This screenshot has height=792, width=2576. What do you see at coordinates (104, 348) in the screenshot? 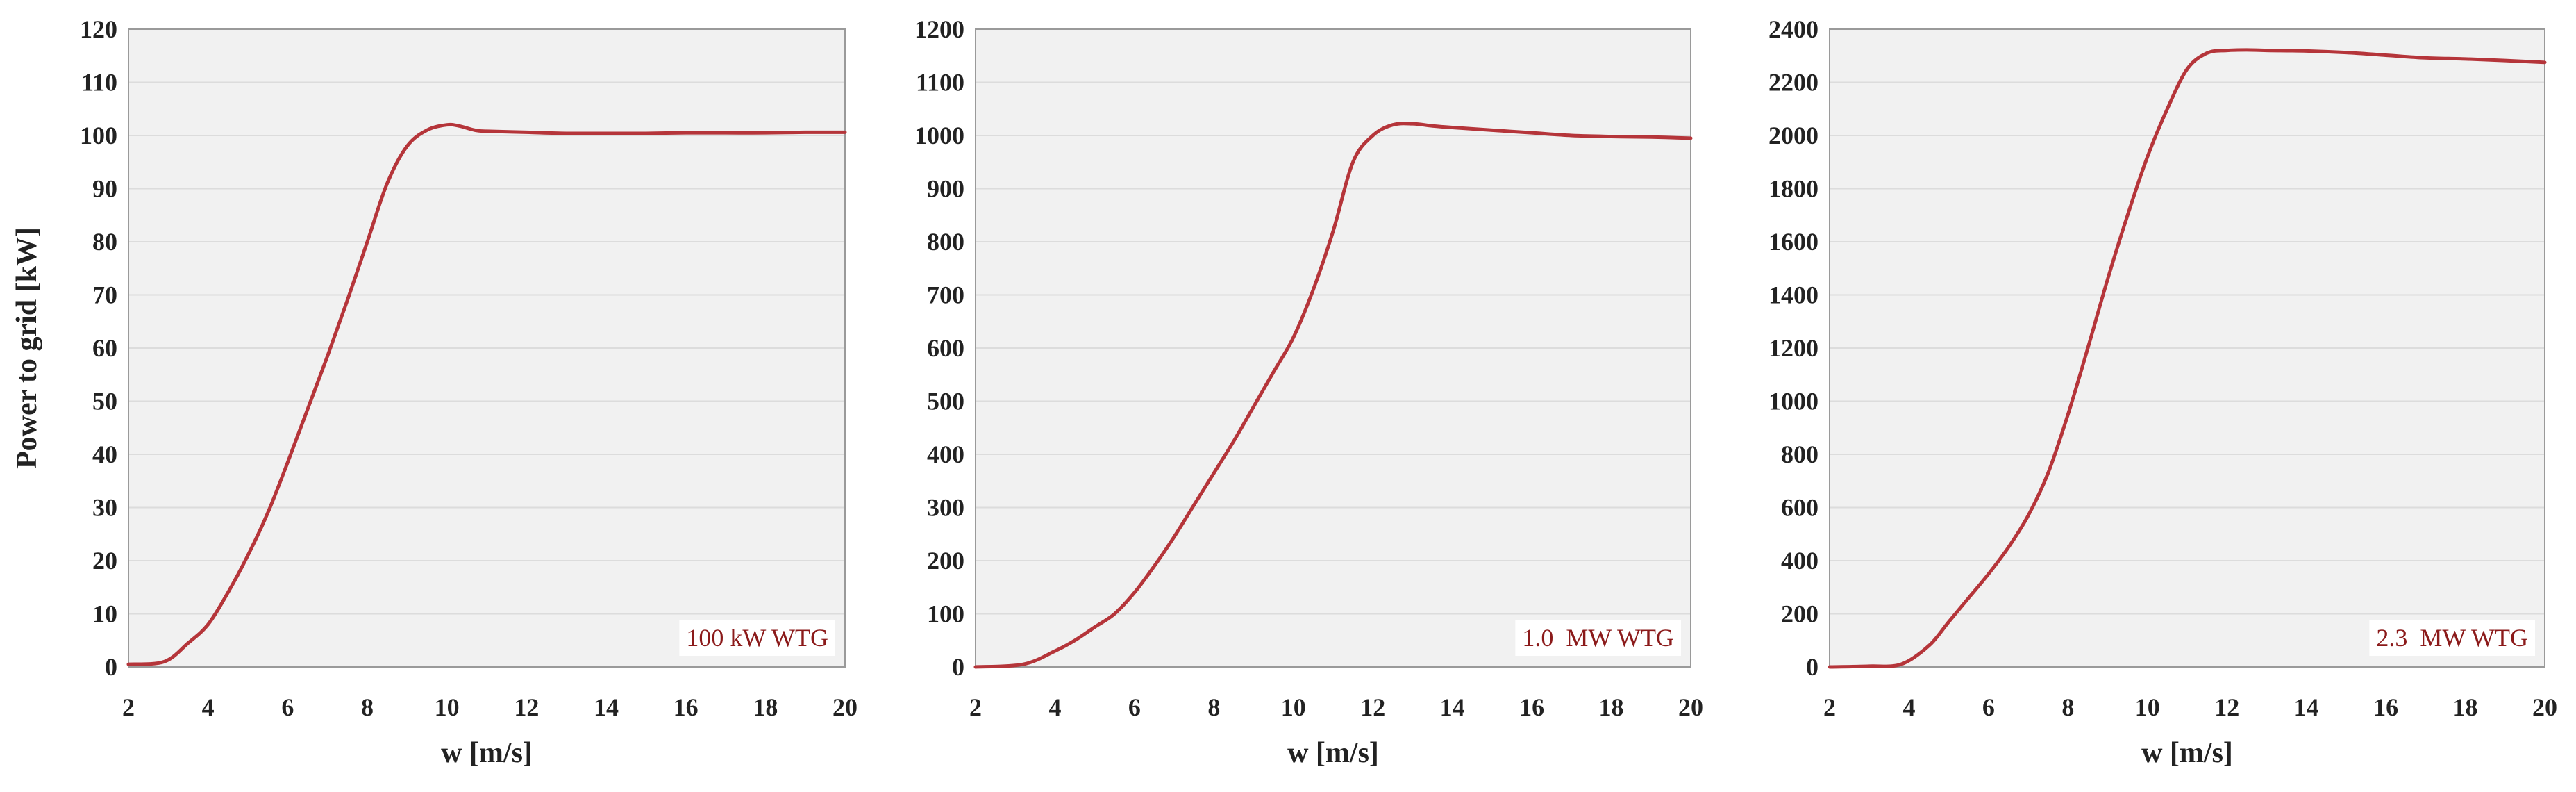
I see `y-tick-label: 60` at bounding box center [104, 348].